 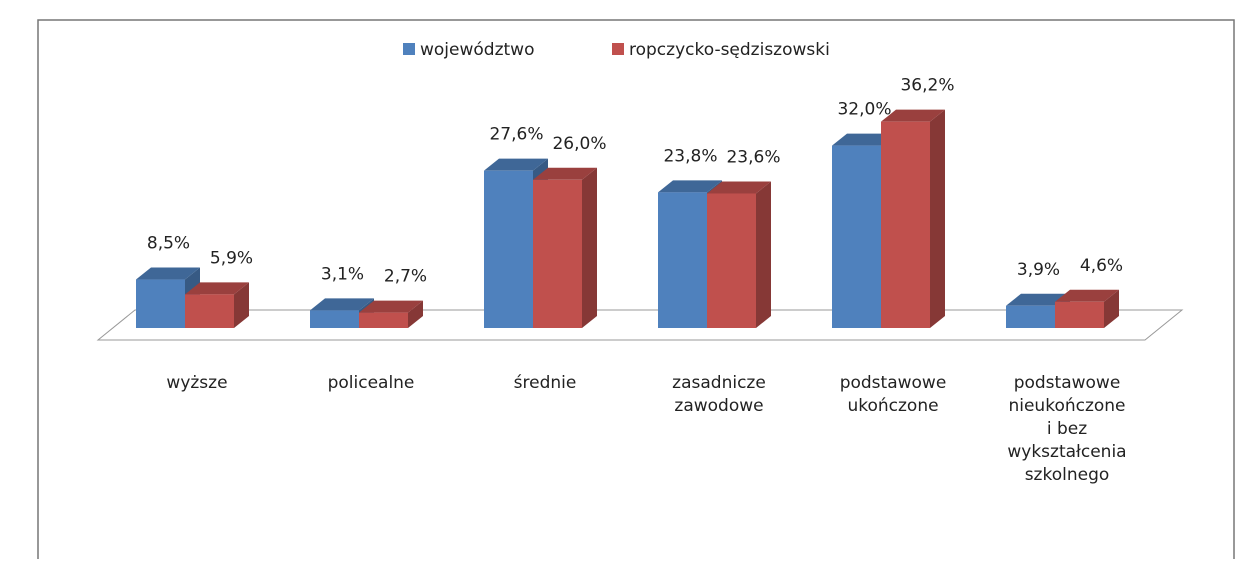 What do you see at coordinates (729, 50) in the screenshot?
I see `legend-label: ropczycko-sędziszowski` at bounding box center [729, 50].